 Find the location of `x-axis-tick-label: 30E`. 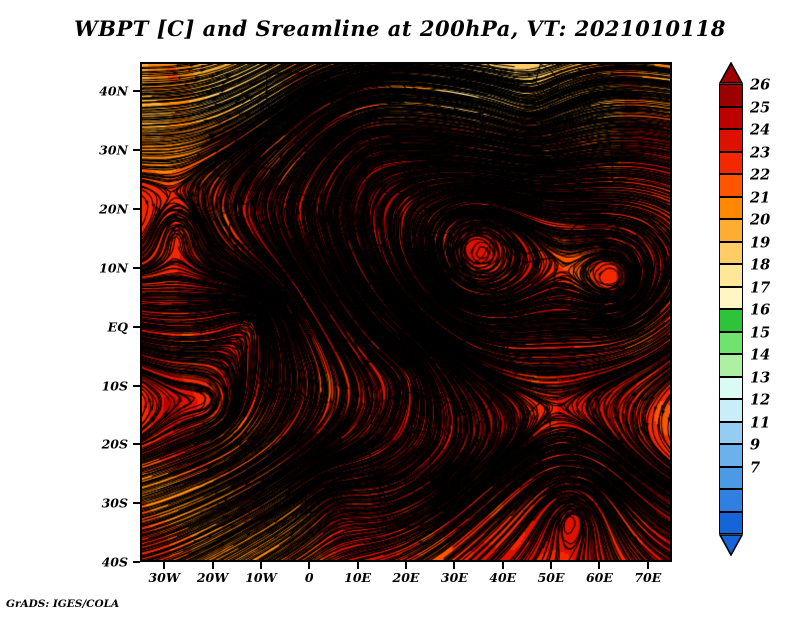

x-axis-tick-label: 30E is located at coordinates (454, 577).